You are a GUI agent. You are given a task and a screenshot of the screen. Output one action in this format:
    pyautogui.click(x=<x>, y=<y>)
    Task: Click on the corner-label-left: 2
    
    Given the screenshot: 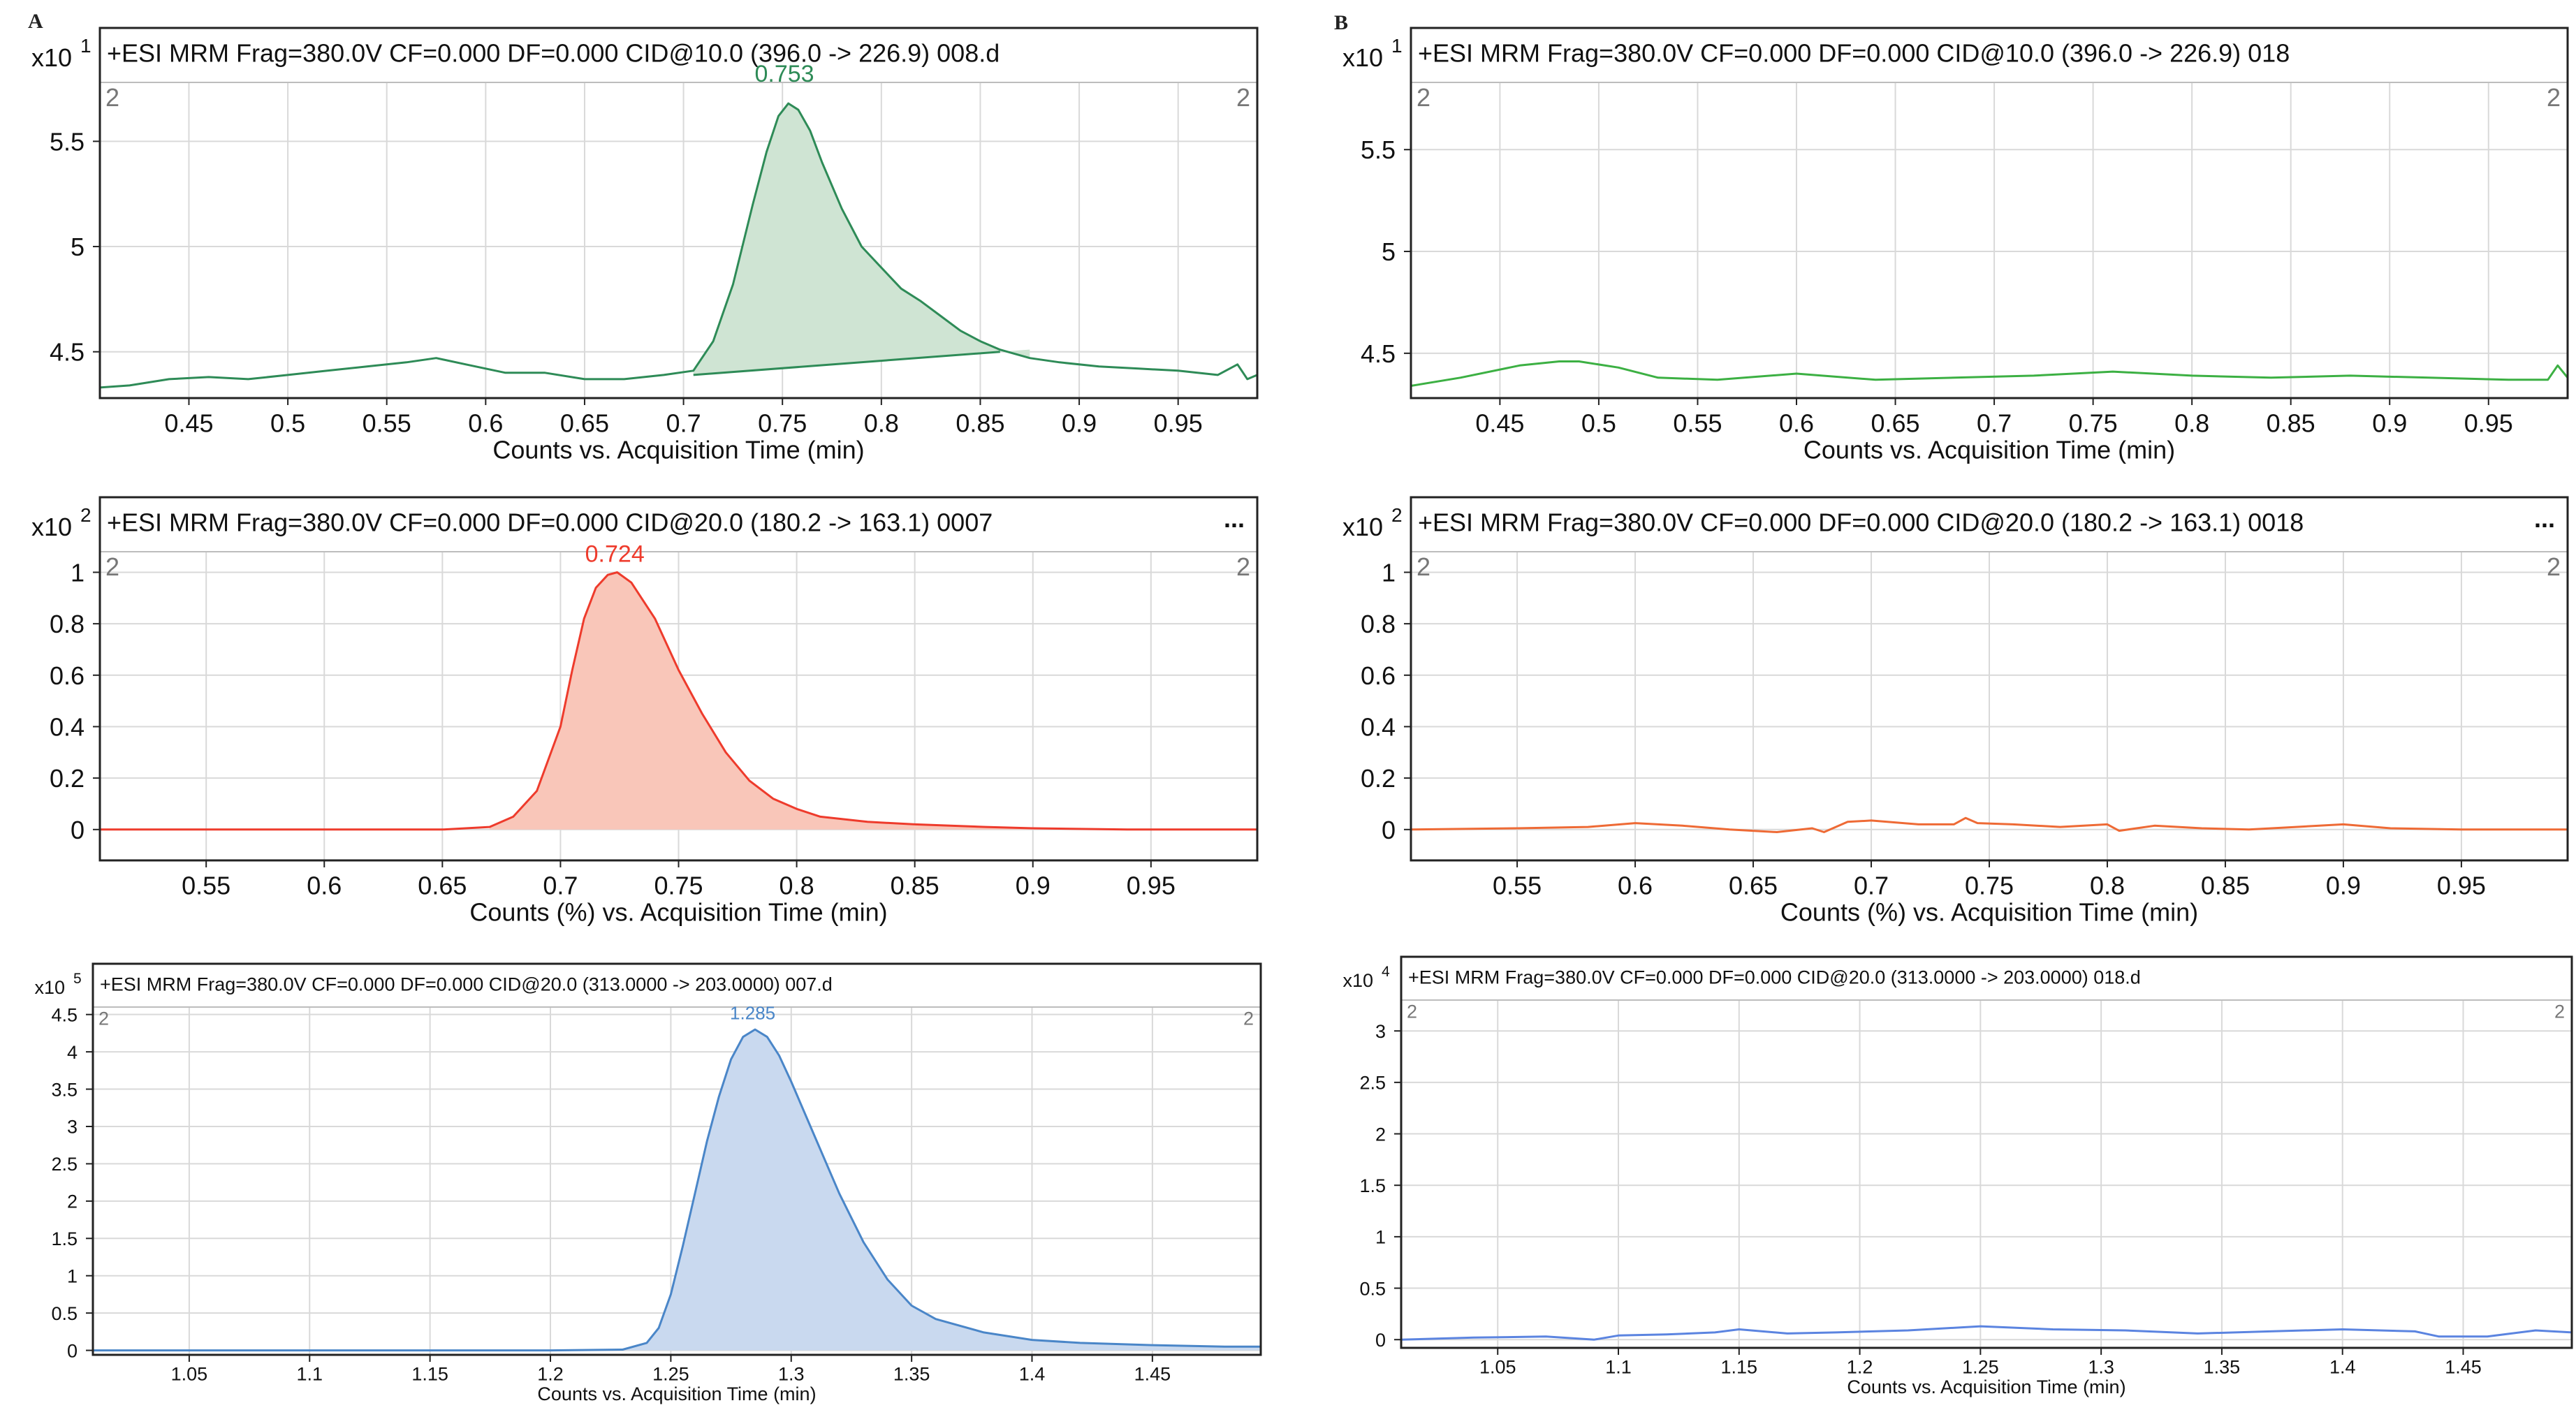 What is the action you would take?
    pyautogui.click(x=1423, y=97)
    